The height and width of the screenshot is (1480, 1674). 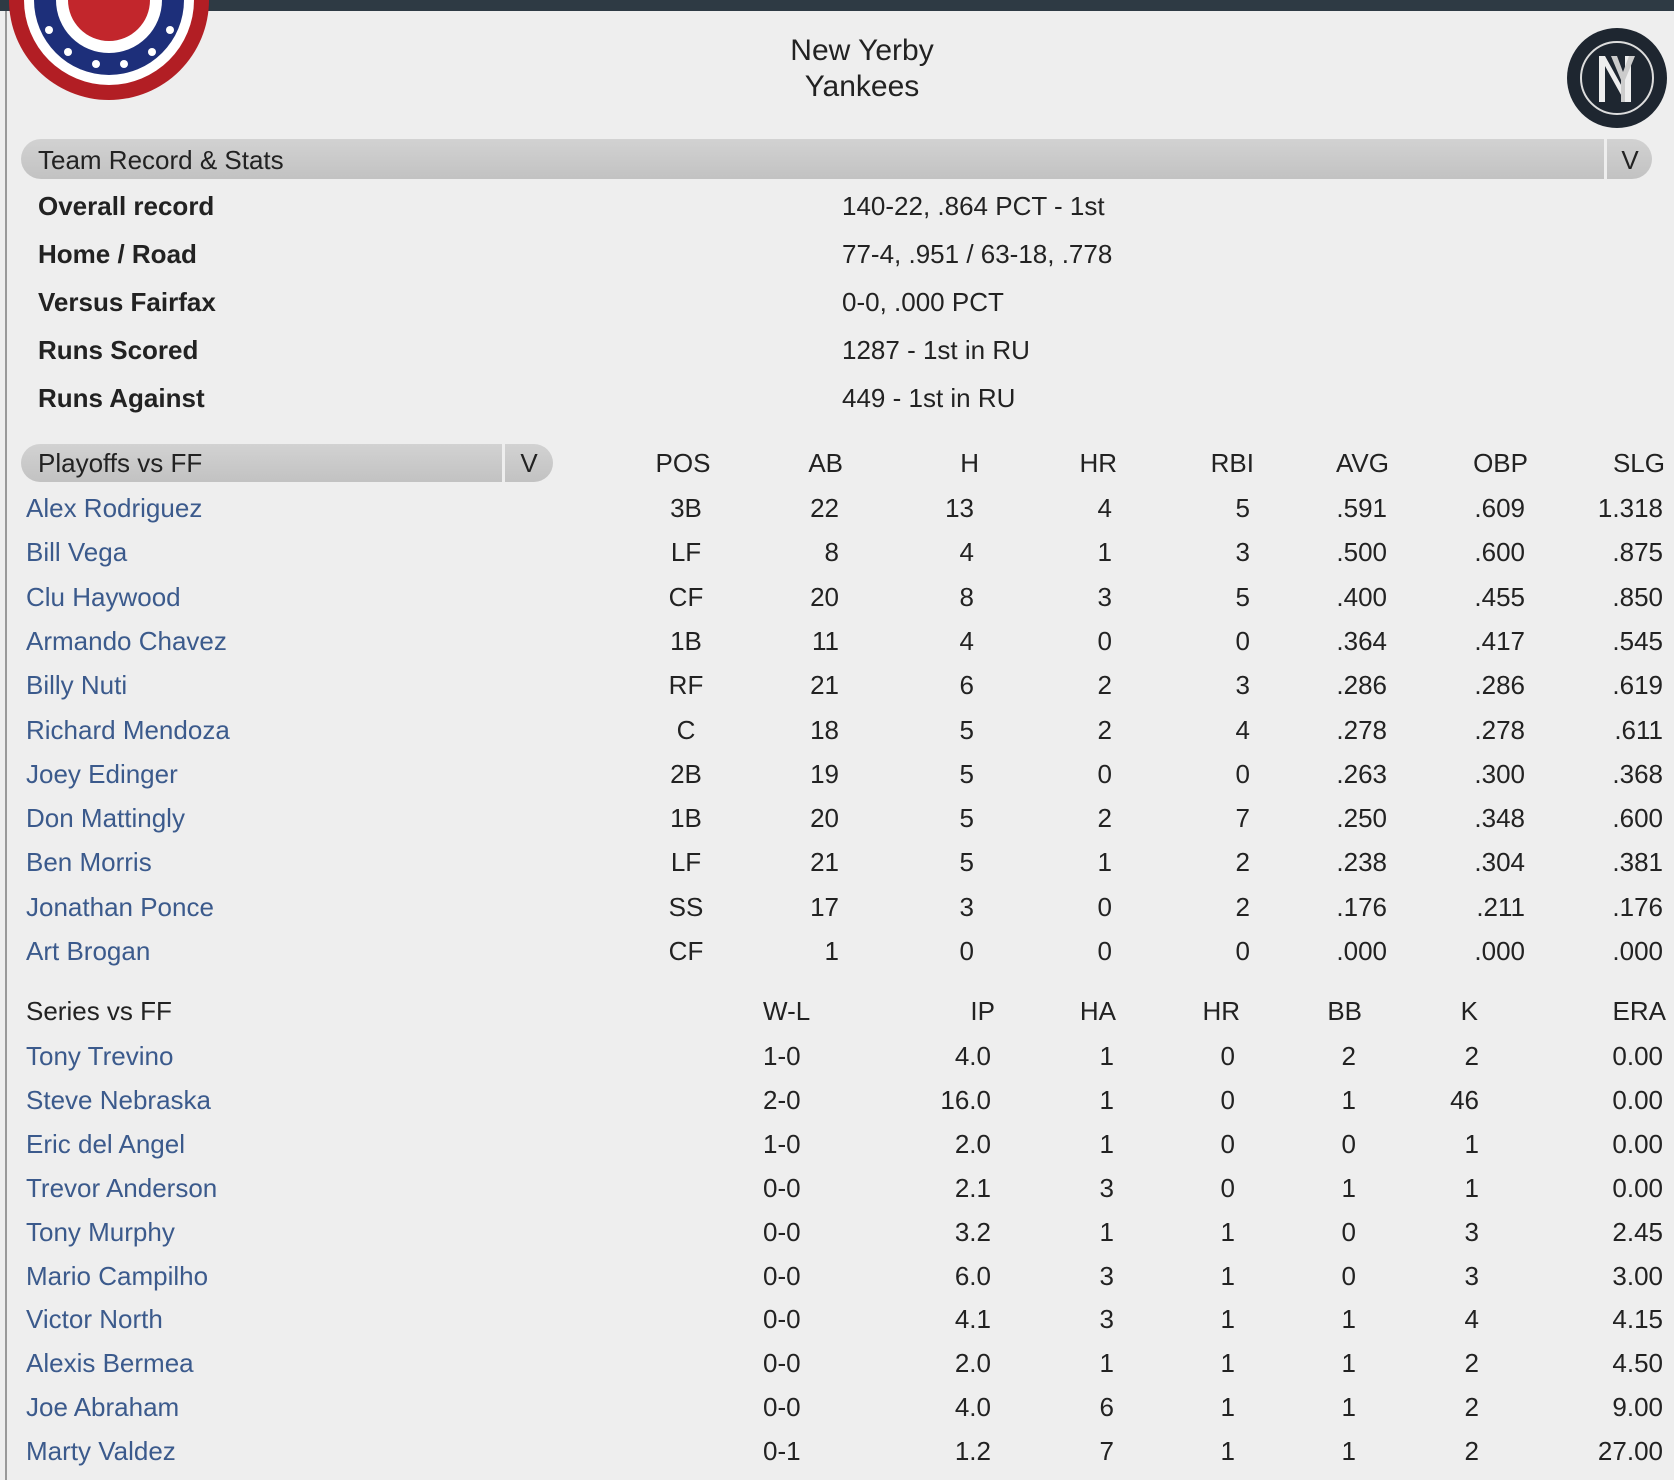 What do you see at coordinates (1617, 78) in the screenshot?
I see `team-logo` at bounding box center [1617, 78].